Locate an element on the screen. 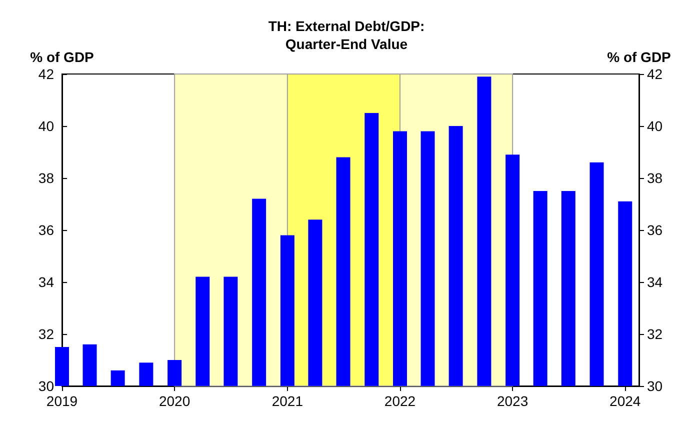 This screenshot has width=693, height=429. y2-tick-label: 40 is located at coordinates (655, 126).